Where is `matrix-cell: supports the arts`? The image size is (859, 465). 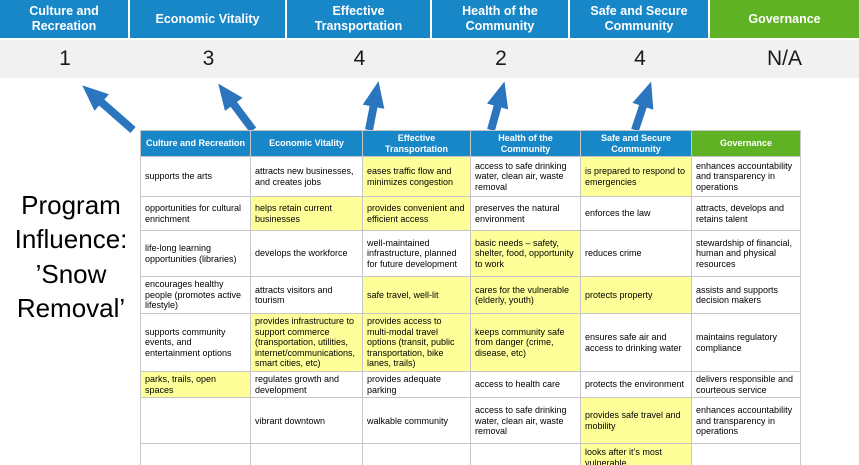
matrix-cell: supports the arts is located at coordinates (195, 177).